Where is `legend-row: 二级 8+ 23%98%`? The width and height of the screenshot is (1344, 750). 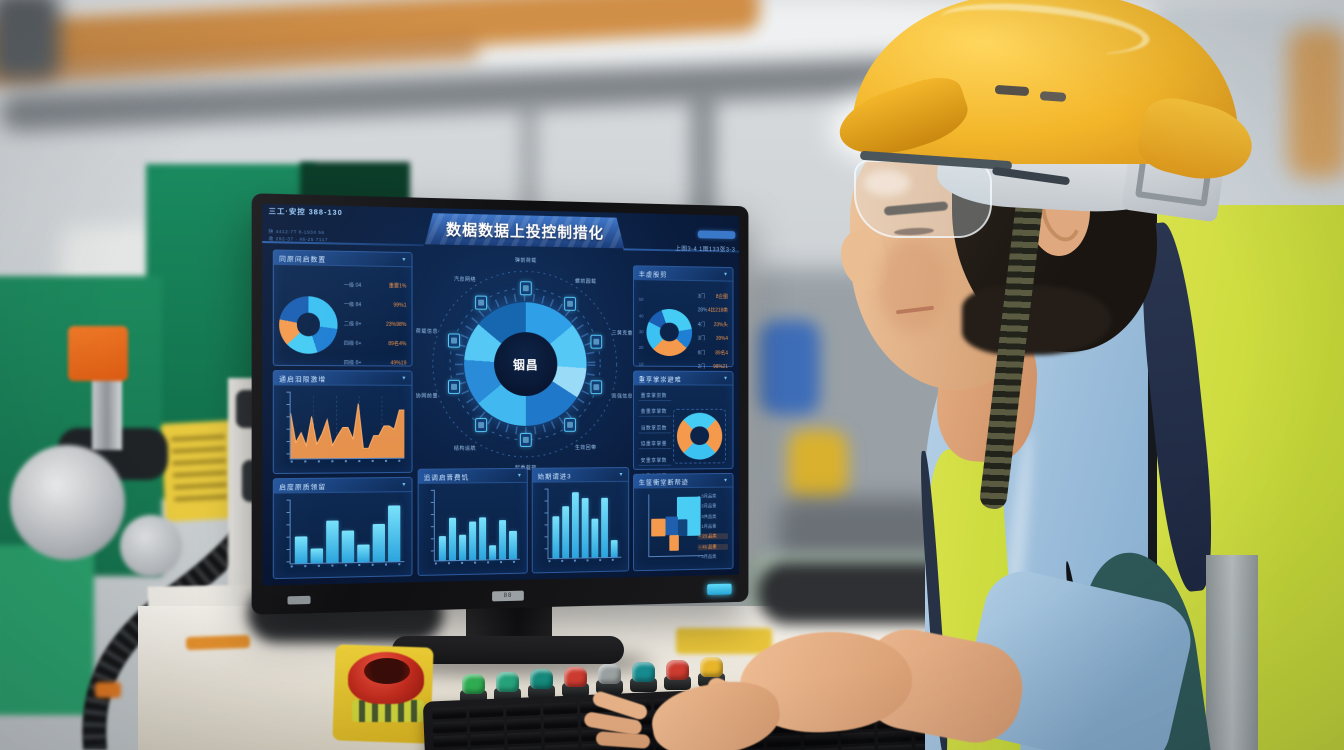 legend-row: 二级 8+ 23%98% is located at coordinates (375, 324).